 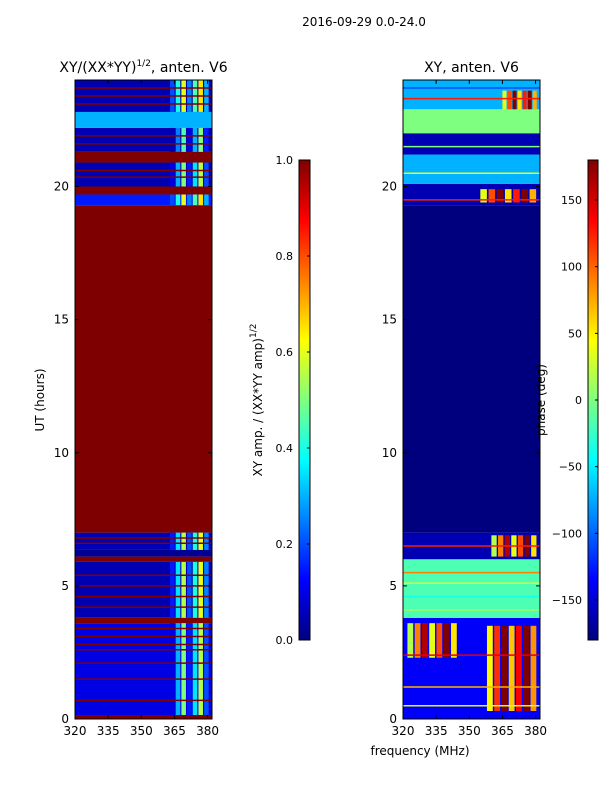 I want to click on colorbar-label-main: phase (deg), so click(x=541, y=400).